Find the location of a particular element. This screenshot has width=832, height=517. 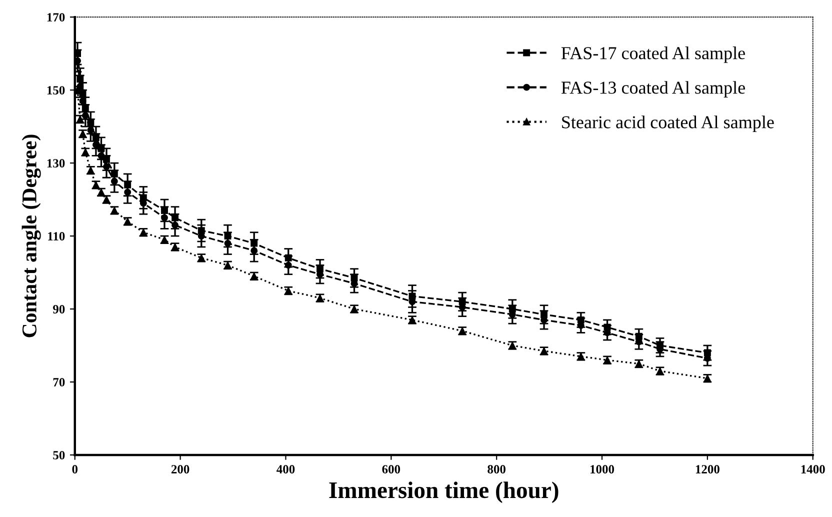

legend-label: FAS-13 coated Al sample is located at coordinates (653, 89).